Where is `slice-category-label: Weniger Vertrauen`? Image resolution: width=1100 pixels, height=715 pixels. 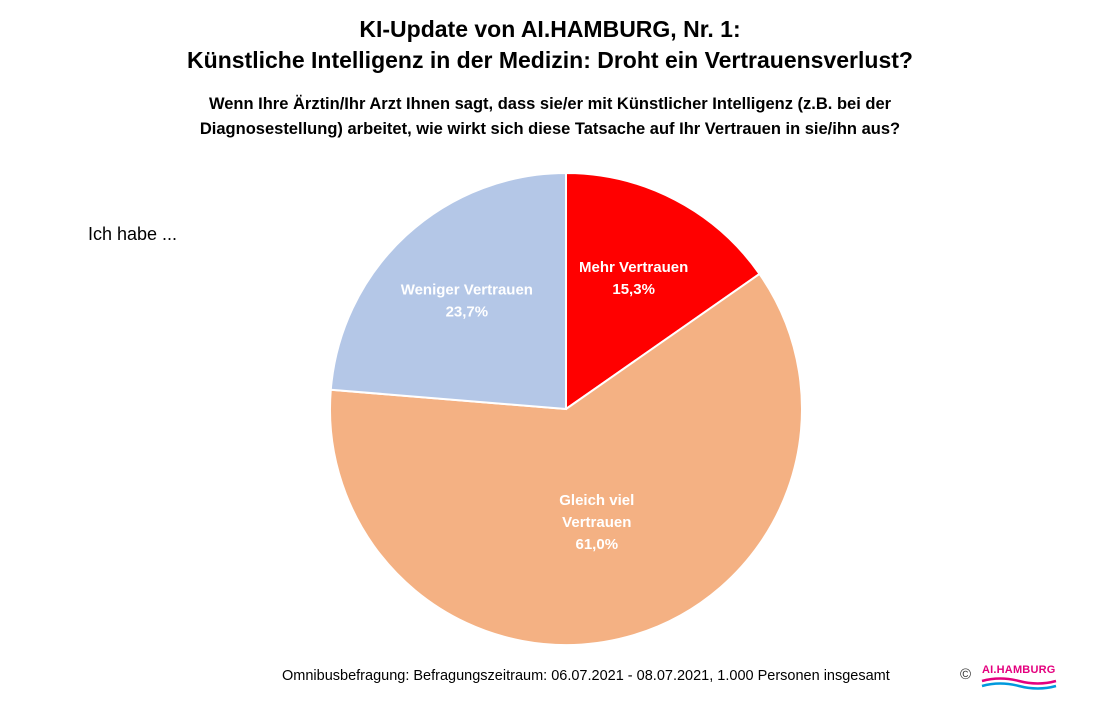 slice-category-label: Weniger Vertrauen is located at coordinates (467, 289).